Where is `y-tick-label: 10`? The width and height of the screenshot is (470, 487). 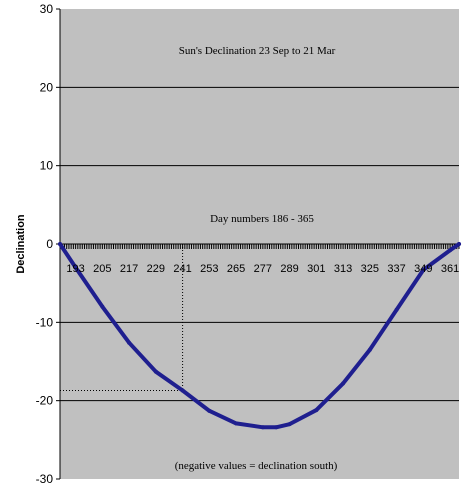
y-tick-label: 10 is located at coordinates (47, 166).